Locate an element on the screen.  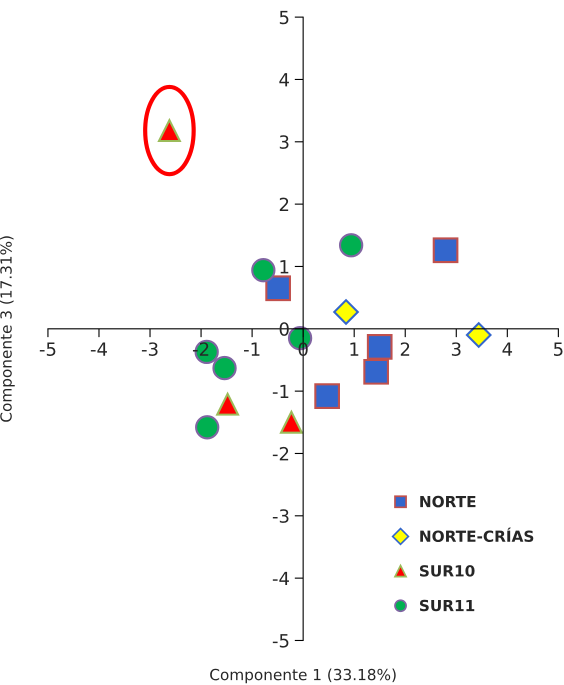
x-tick-label: -1 is located at coordinates (252, 349).